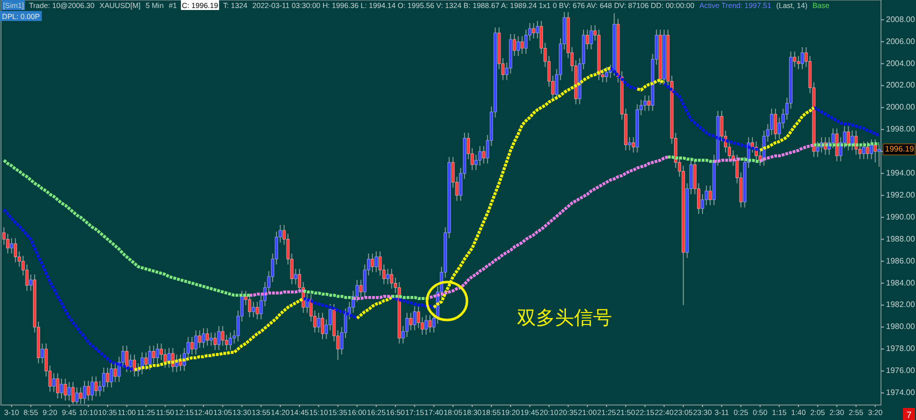  Describe the element at coordinates (901, 261) in the screenshot. I see `y-tick-label: 1986.00` at that location.